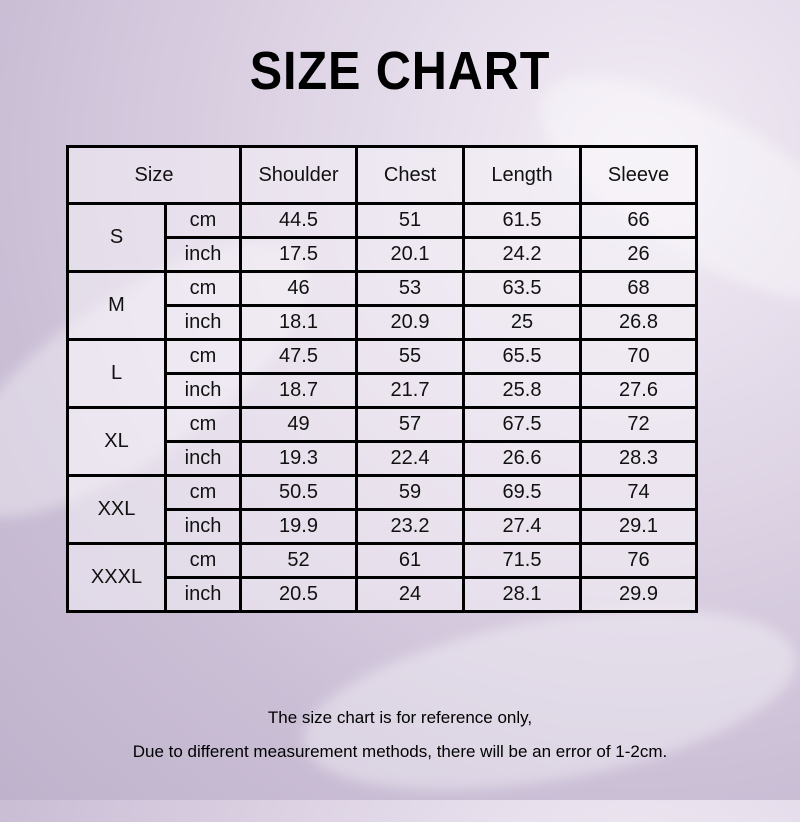 This screenshot has height=822, width=800. What do you see at coordinates (116, 441) in the screenshot?
I see `size-label: XL` at bounding box center [116, 441].